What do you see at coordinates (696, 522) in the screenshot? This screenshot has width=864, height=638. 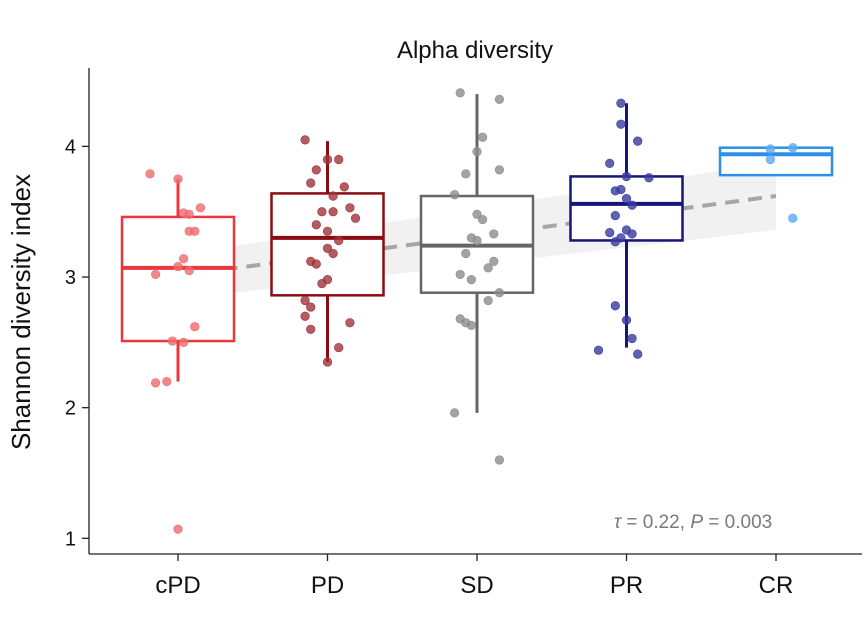 I see `p-symbol: P` at bounding box center [696, 522].